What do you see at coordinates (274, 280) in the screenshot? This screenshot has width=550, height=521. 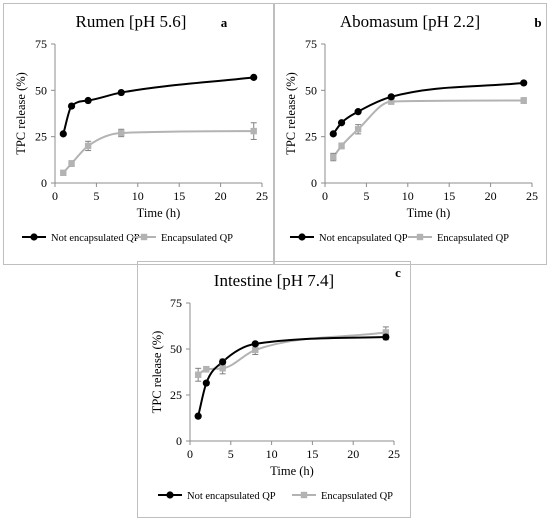 I see `chart-title: Intestine [pH 7.4]` at bounding box center [274, 280].